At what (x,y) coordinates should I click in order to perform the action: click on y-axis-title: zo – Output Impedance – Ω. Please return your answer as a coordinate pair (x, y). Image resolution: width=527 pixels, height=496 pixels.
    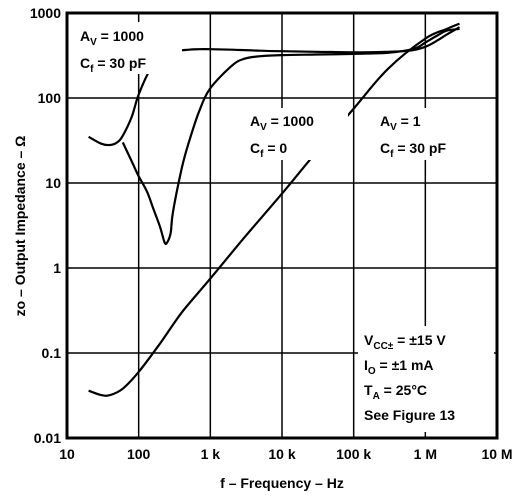
    Looking at the image, I should click on (20, 226).